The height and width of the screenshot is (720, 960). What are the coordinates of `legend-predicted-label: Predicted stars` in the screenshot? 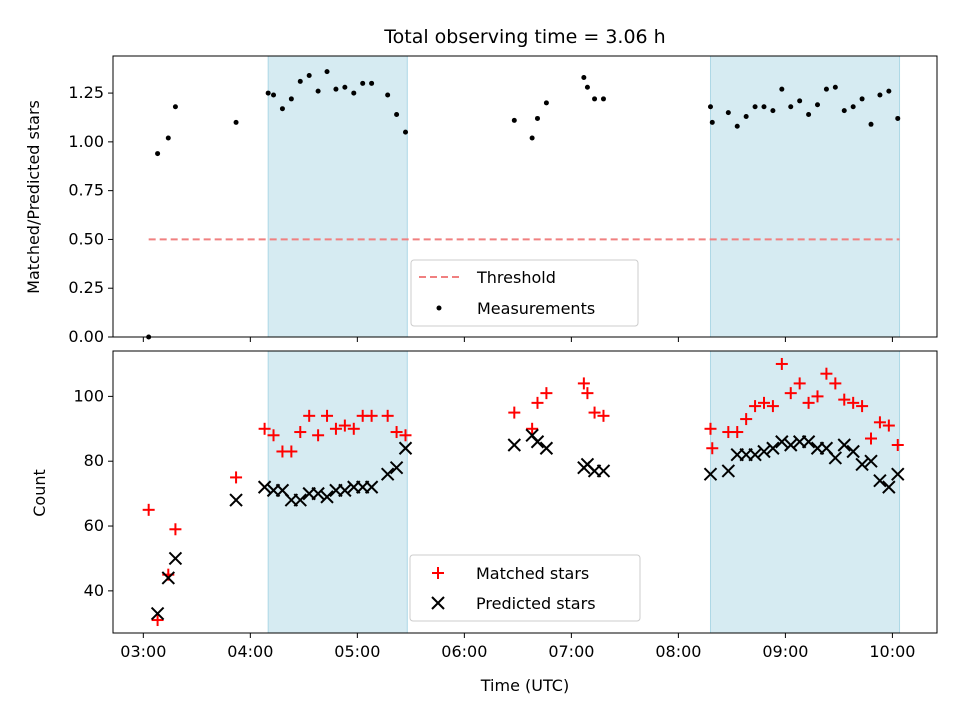 It's located at (536, 603).